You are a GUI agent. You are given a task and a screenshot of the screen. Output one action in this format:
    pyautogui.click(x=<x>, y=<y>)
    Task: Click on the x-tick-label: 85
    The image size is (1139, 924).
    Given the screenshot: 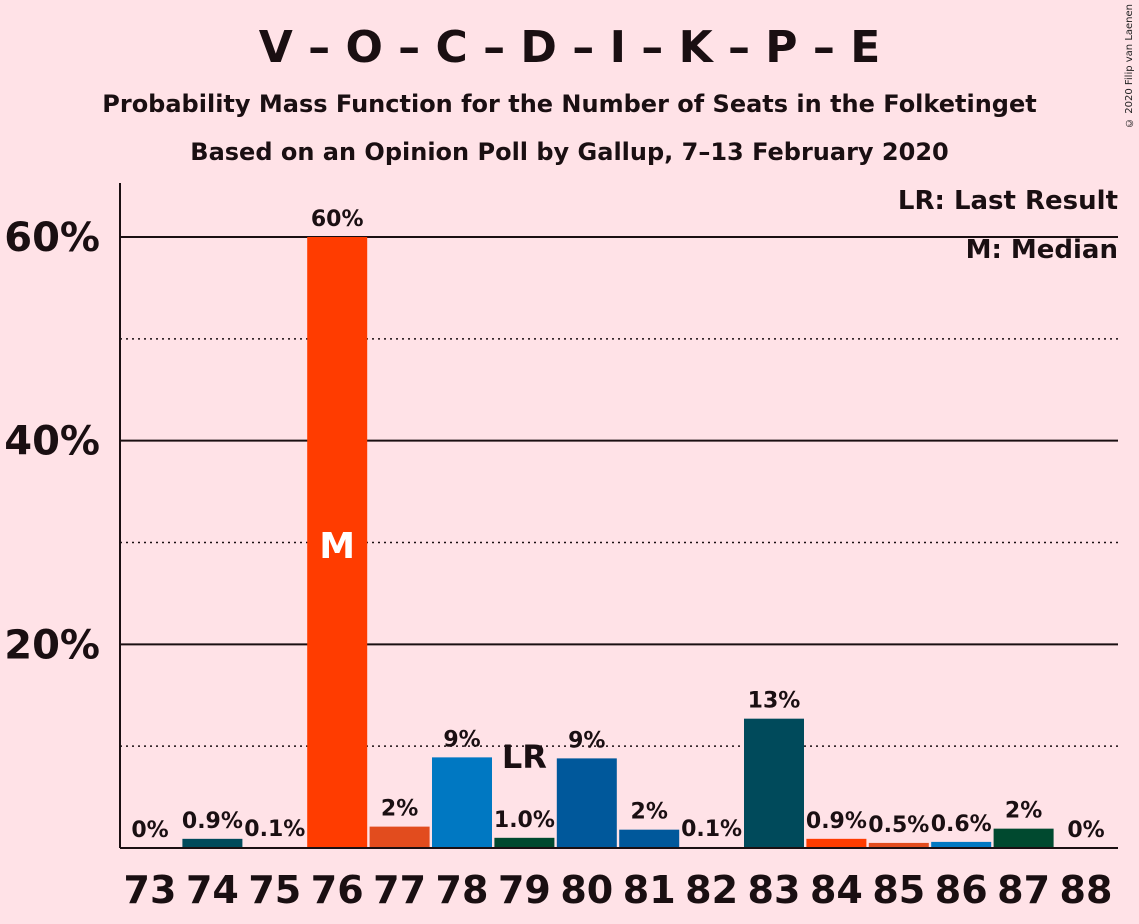 What is the action you would take?
    pyautogui.click(x=898, y=890)
    